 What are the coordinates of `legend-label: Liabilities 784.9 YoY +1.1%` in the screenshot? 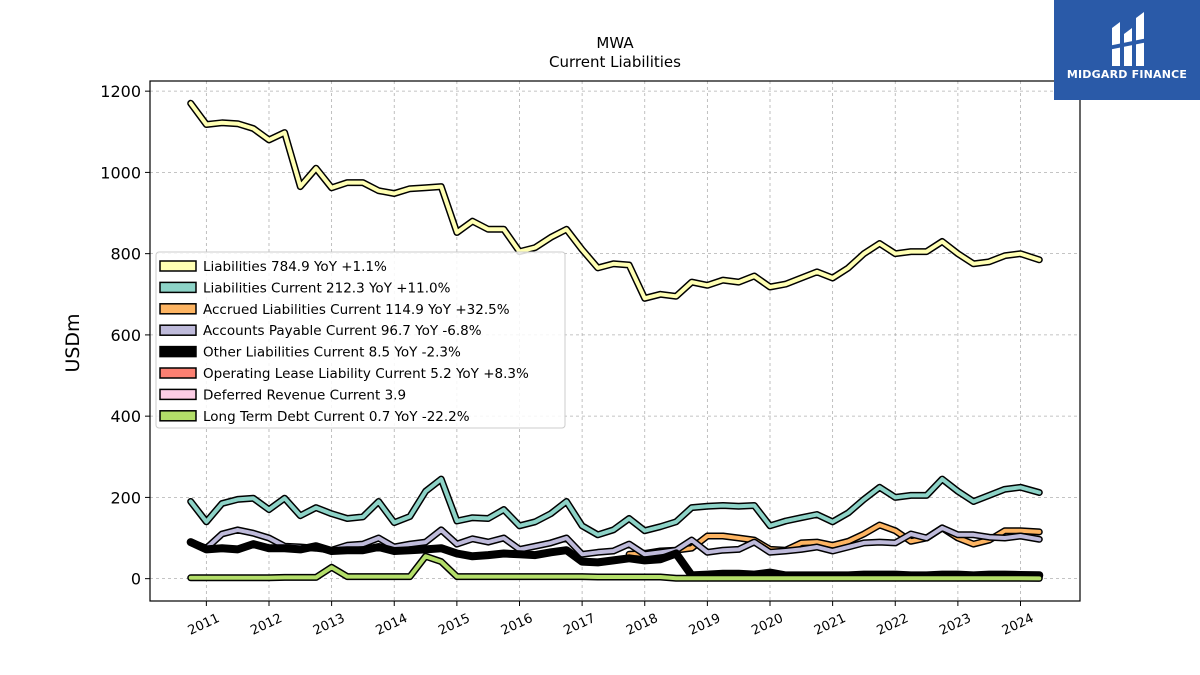 It's located at (295, 267).